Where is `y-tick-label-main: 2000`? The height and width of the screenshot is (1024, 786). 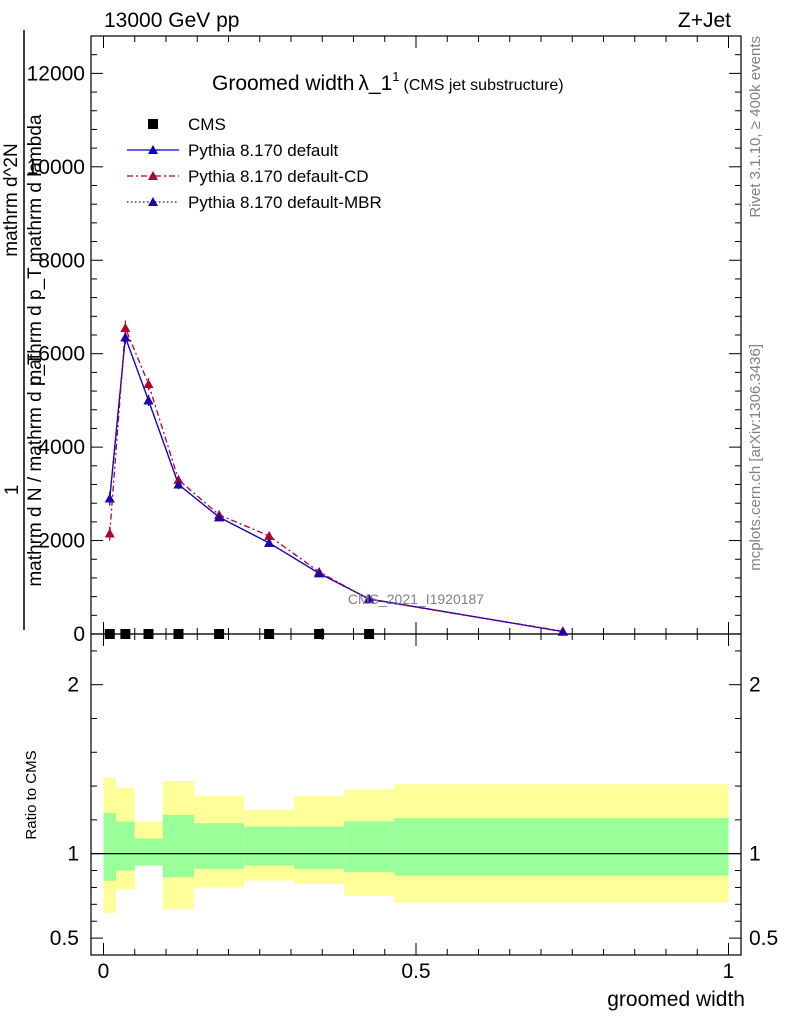
y-tick-label-main: 2000 is located at coordinates (61, 541).